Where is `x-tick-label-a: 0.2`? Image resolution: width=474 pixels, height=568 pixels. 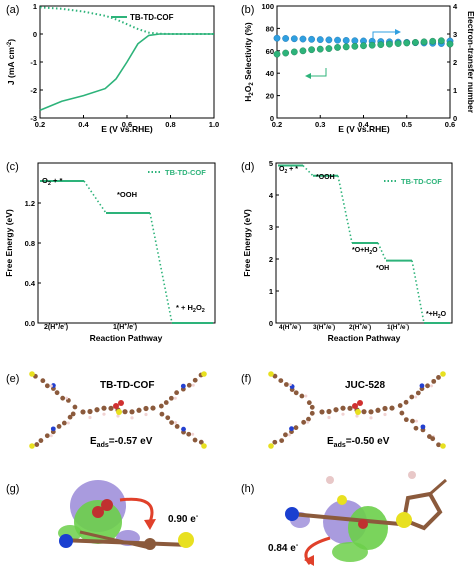
x-tick-label-a: 0.2 is located at coordinates (40, 124).